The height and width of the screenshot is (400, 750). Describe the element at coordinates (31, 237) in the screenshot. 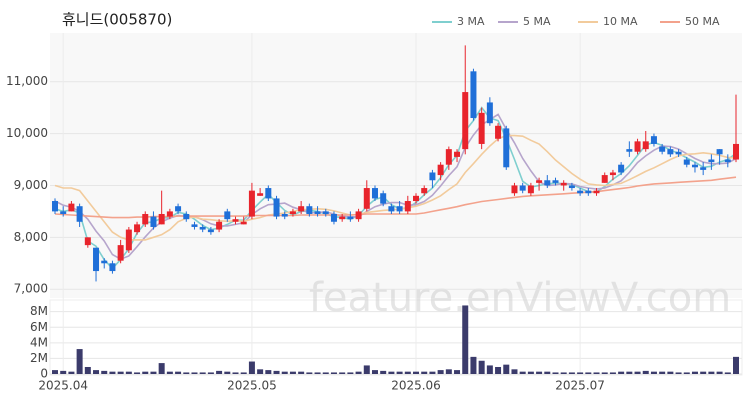

I see `y-tick-label: 8,000` at that location.